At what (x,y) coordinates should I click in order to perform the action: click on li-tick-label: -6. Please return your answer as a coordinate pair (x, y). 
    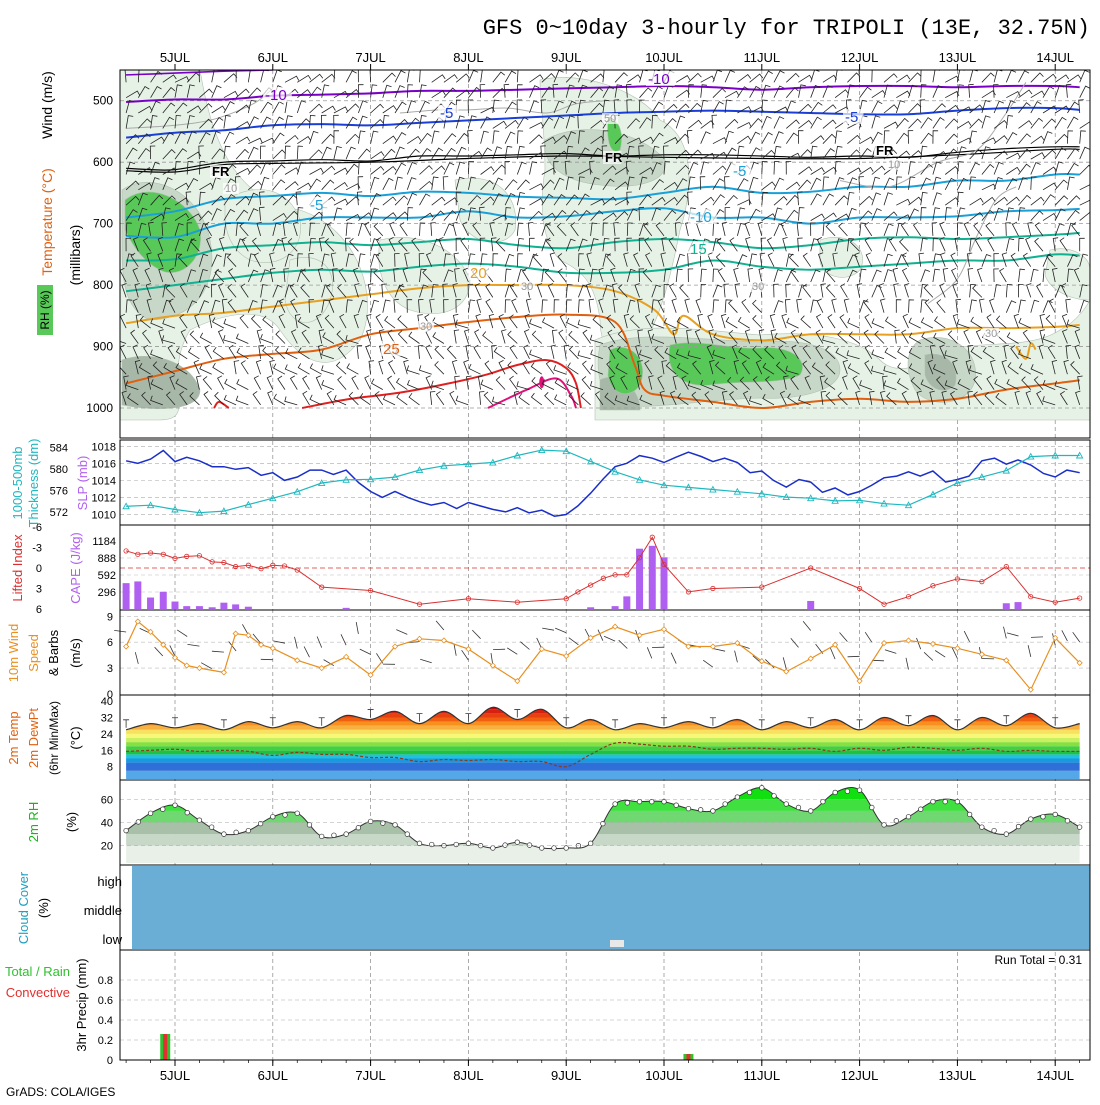
    Looking at the image, I should click on (37, 528).